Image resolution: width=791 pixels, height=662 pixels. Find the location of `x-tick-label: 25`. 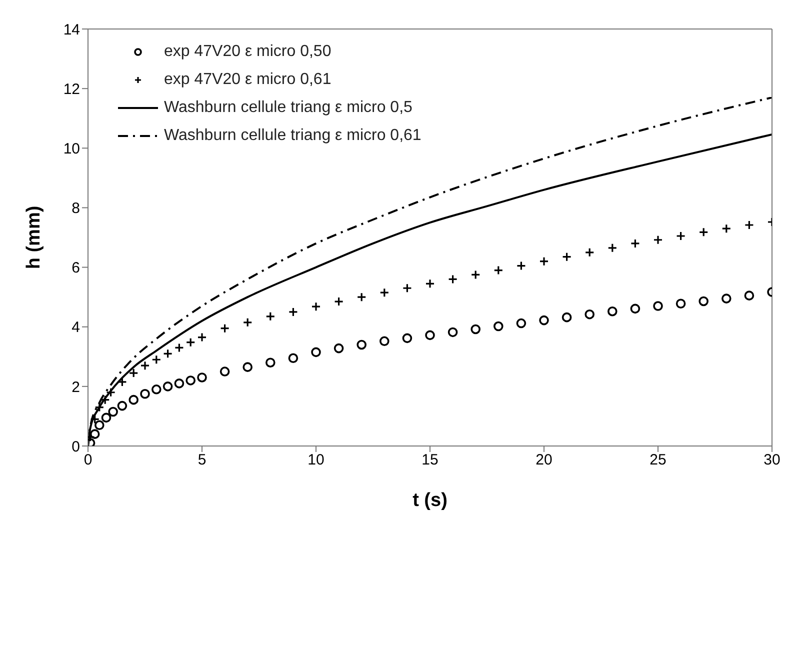

x-tick-label: 25 is located at coordinates (658, 460).